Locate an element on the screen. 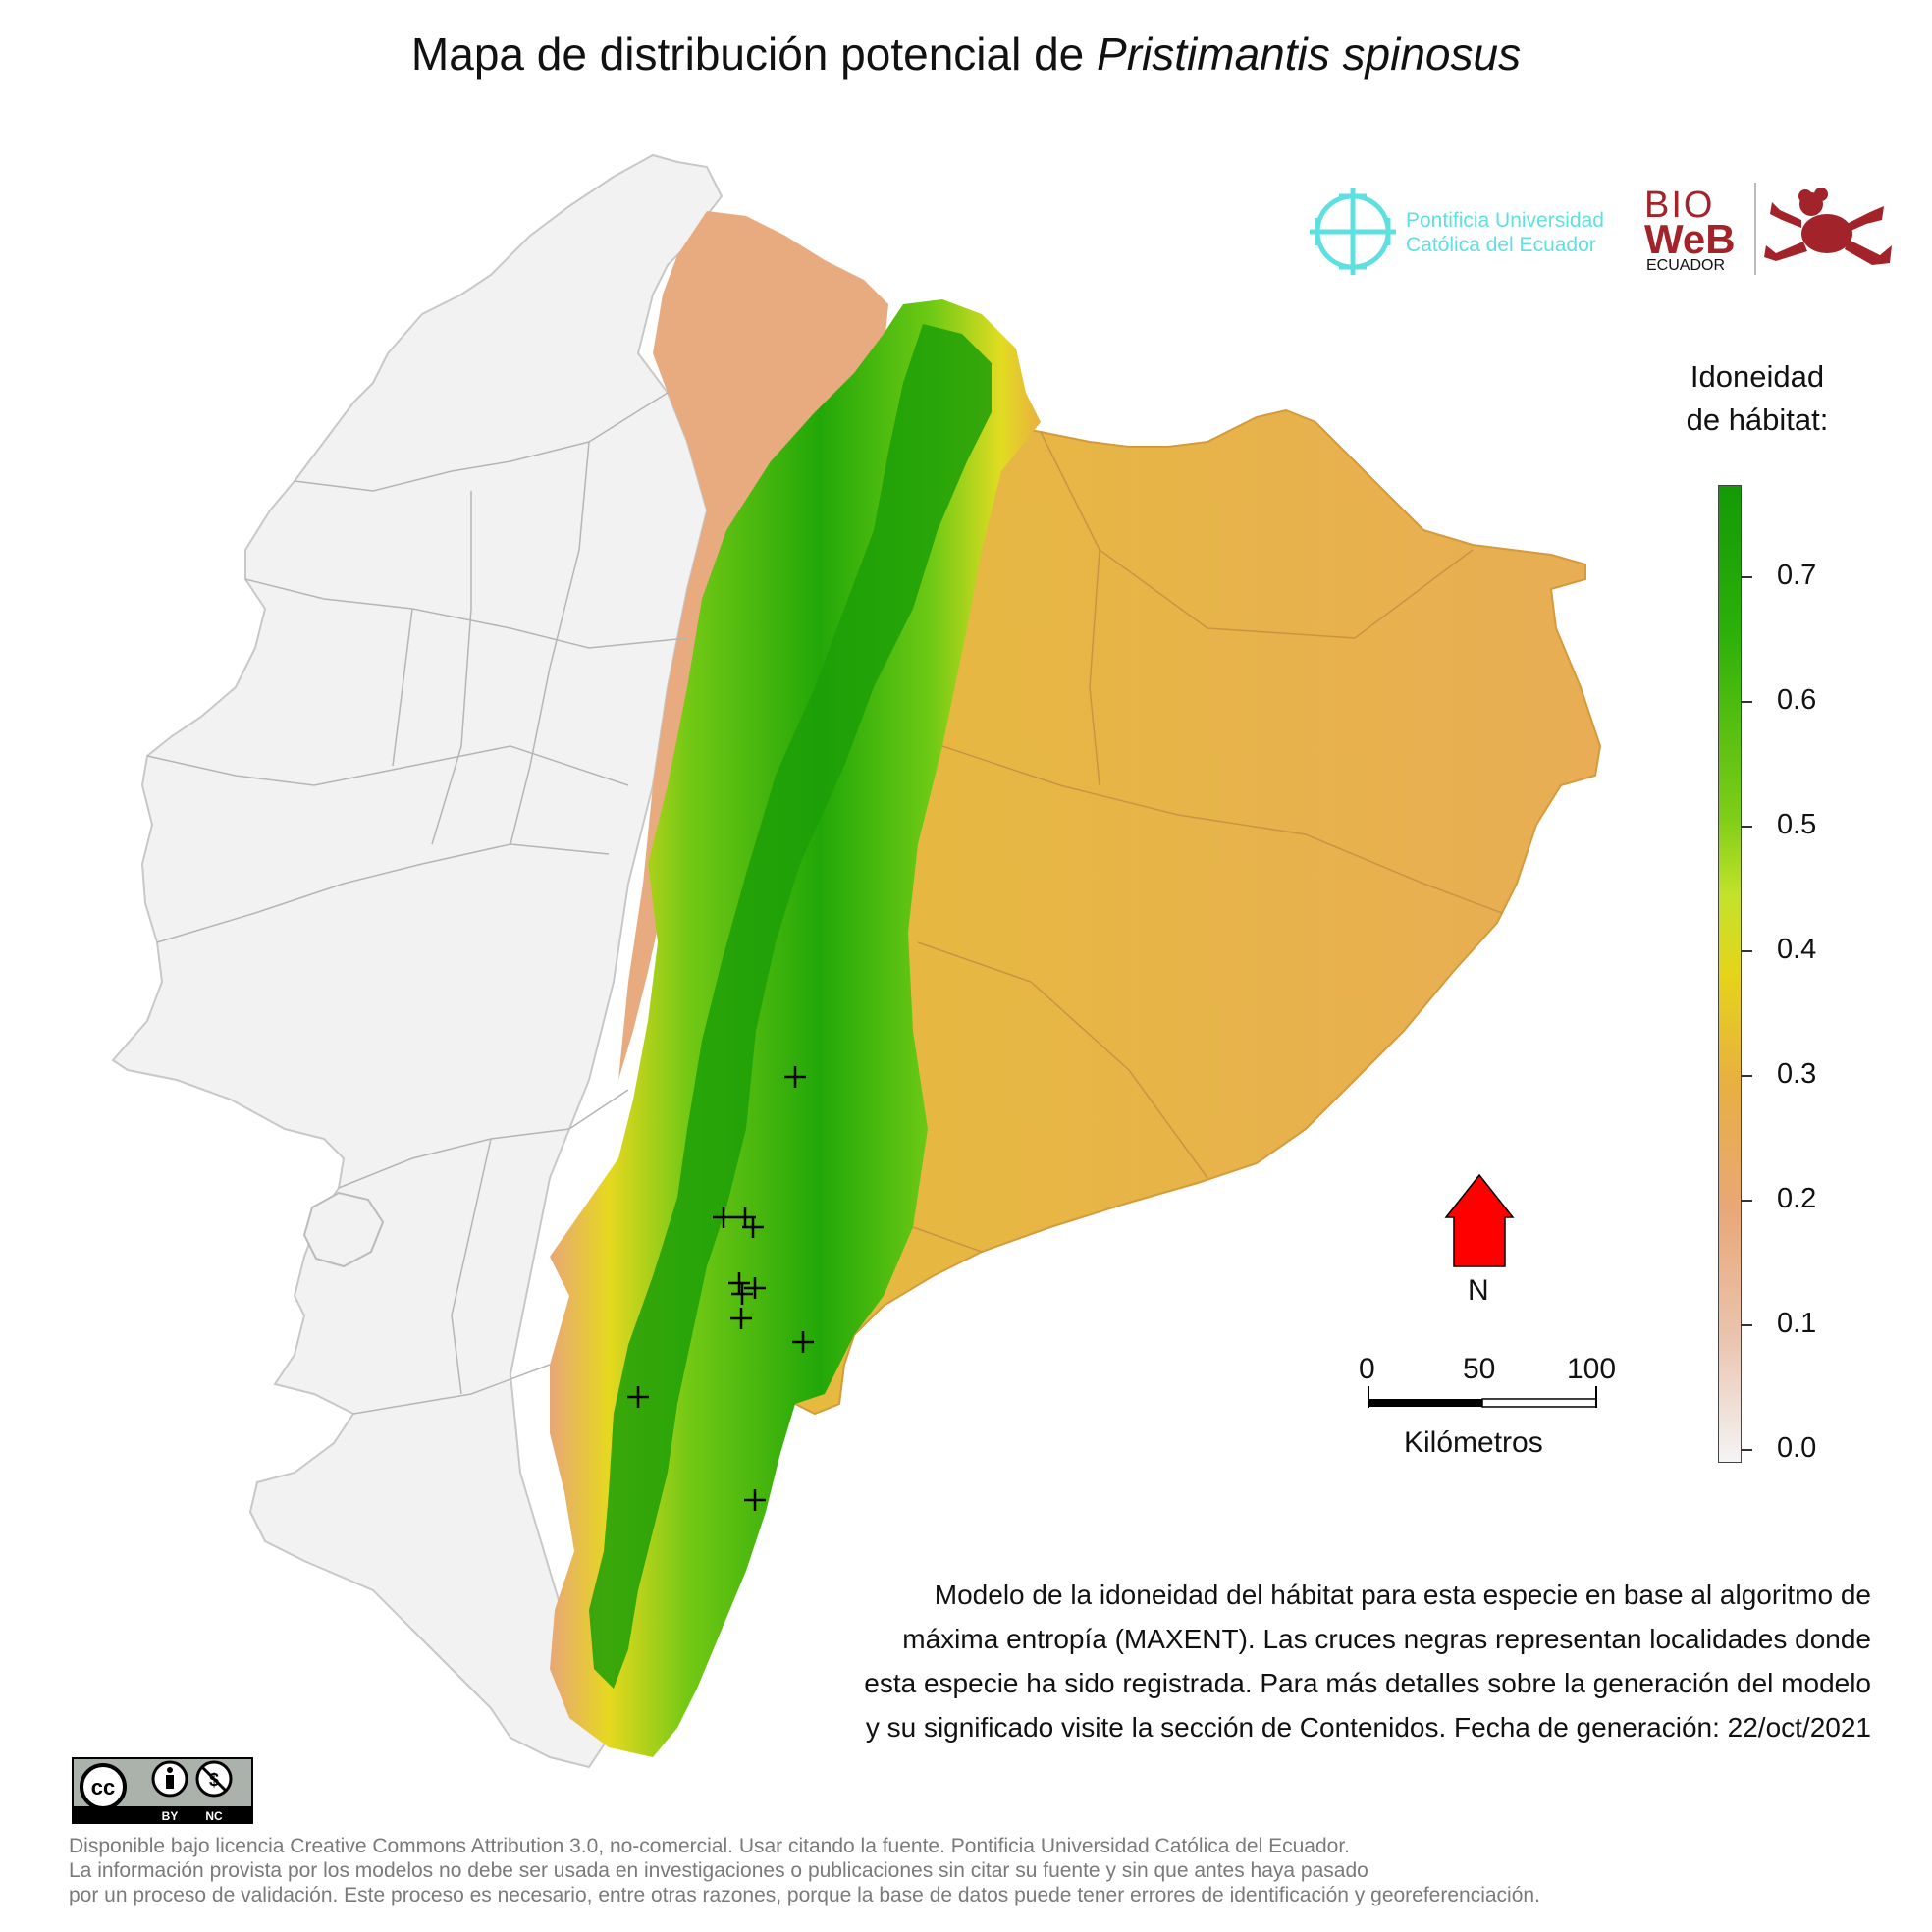  map-title-prefix: Mapa de distribución potencial de is located at coordinates (754, 54).